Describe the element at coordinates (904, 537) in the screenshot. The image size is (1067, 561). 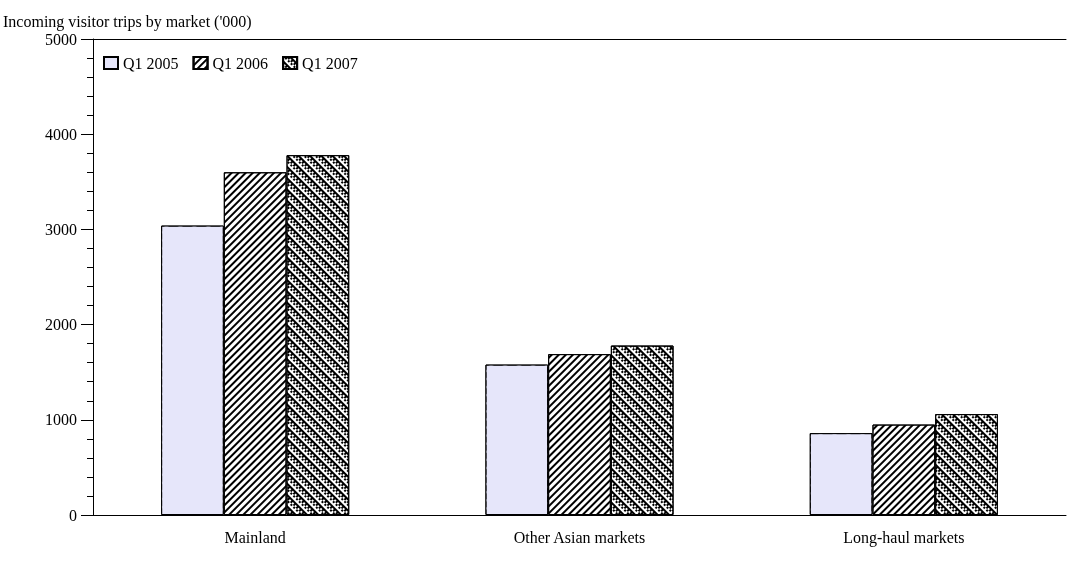
I see `x-tick-label: Long-haul markets` at that location.